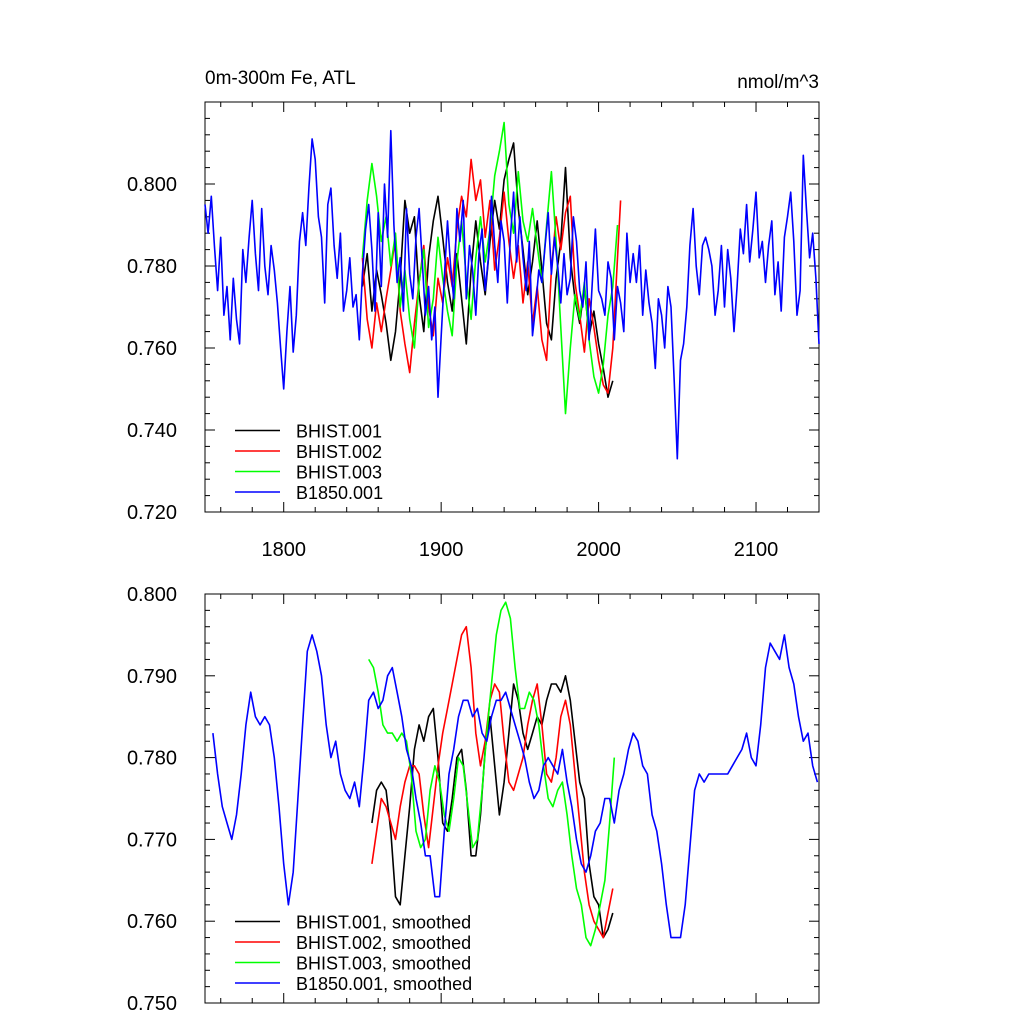 Image resolution: width=1024 pixels, height=1029 pixels. Describe the element at coordinates (598, 550) in the screenshot. I see `x-tick-label: 2000` at that location.